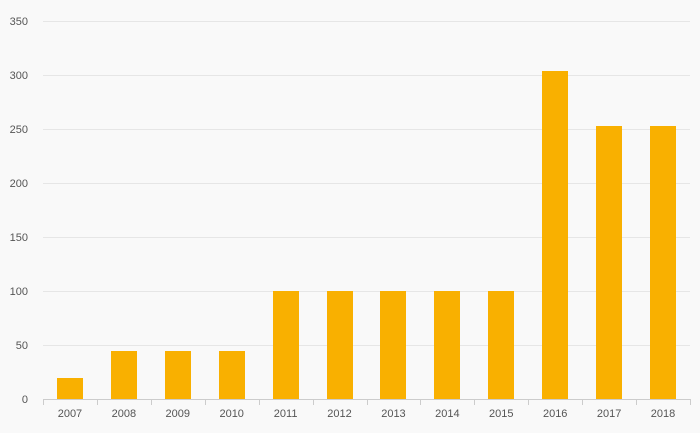  Describe the element at coordinates (663, 262) in the screenshot. I see `bar-2018` at that location.